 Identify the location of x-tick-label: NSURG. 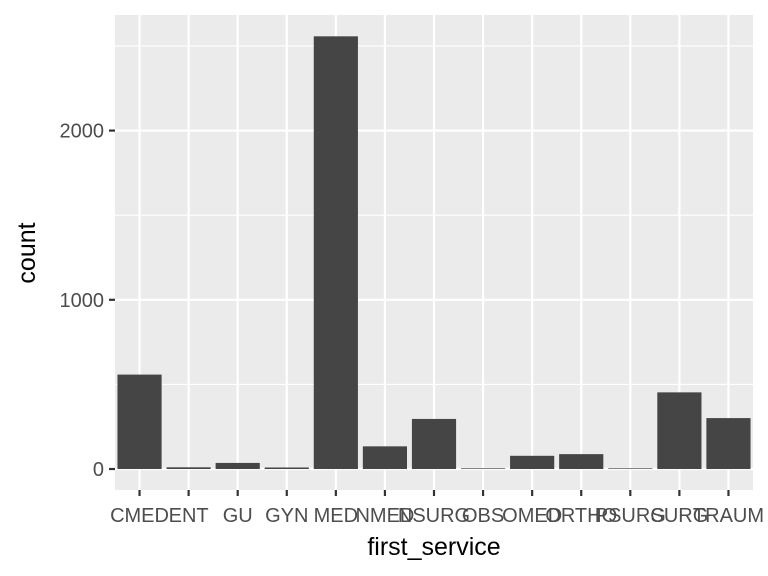
(434, 516).